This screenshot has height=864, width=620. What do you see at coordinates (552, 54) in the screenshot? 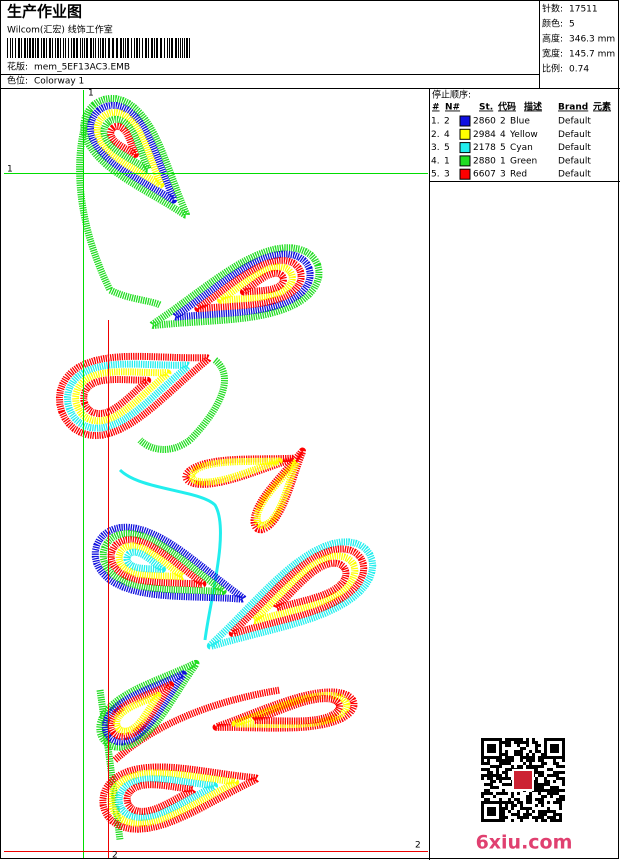
I see `stat-label: 宽度:` at bounding box center [552, 54].